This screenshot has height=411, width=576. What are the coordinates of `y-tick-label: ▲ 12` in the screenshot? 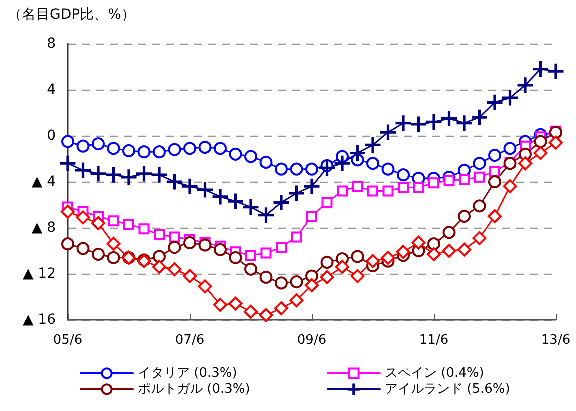 It's located at (39, 274).